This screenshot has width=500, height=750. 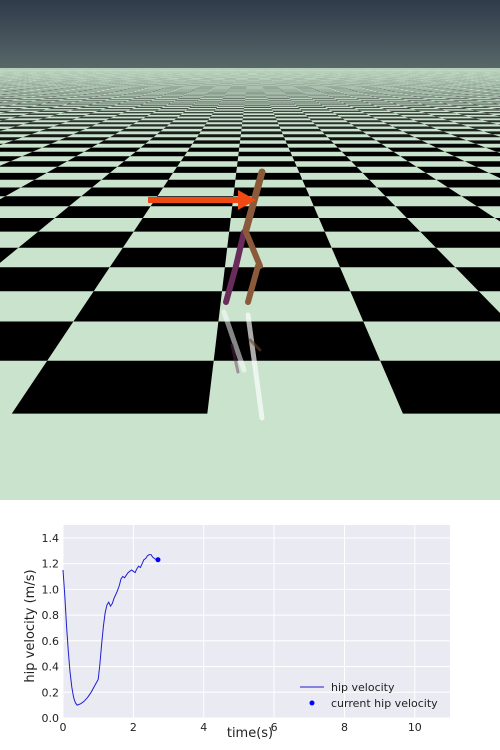 I want to click on front-thigh, so click(x=253, y=249).